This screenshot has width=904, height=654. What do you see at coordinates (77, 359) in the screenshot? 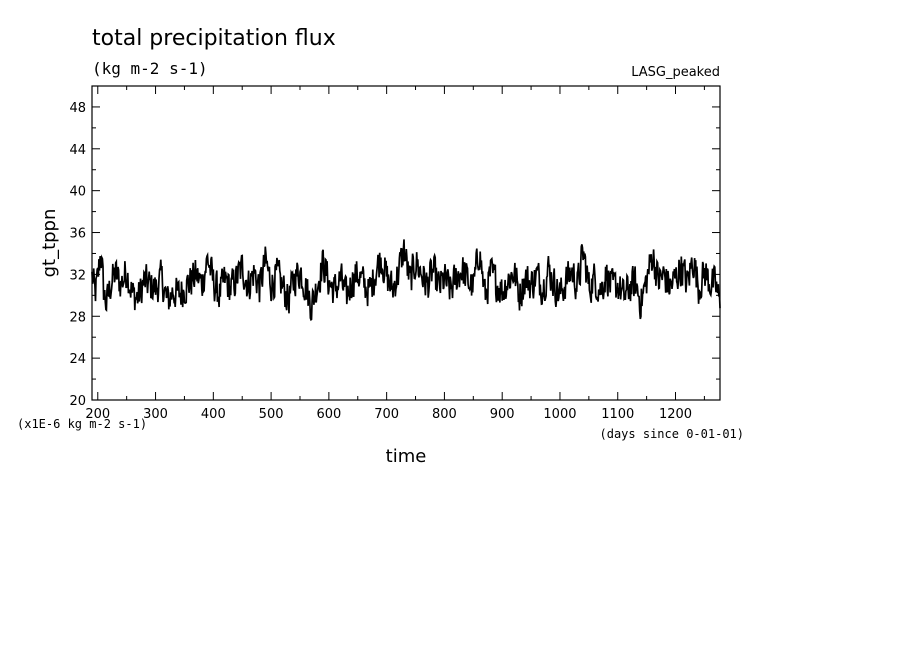
I see `y-tick-label: 24` at bounding box center [77, 359].